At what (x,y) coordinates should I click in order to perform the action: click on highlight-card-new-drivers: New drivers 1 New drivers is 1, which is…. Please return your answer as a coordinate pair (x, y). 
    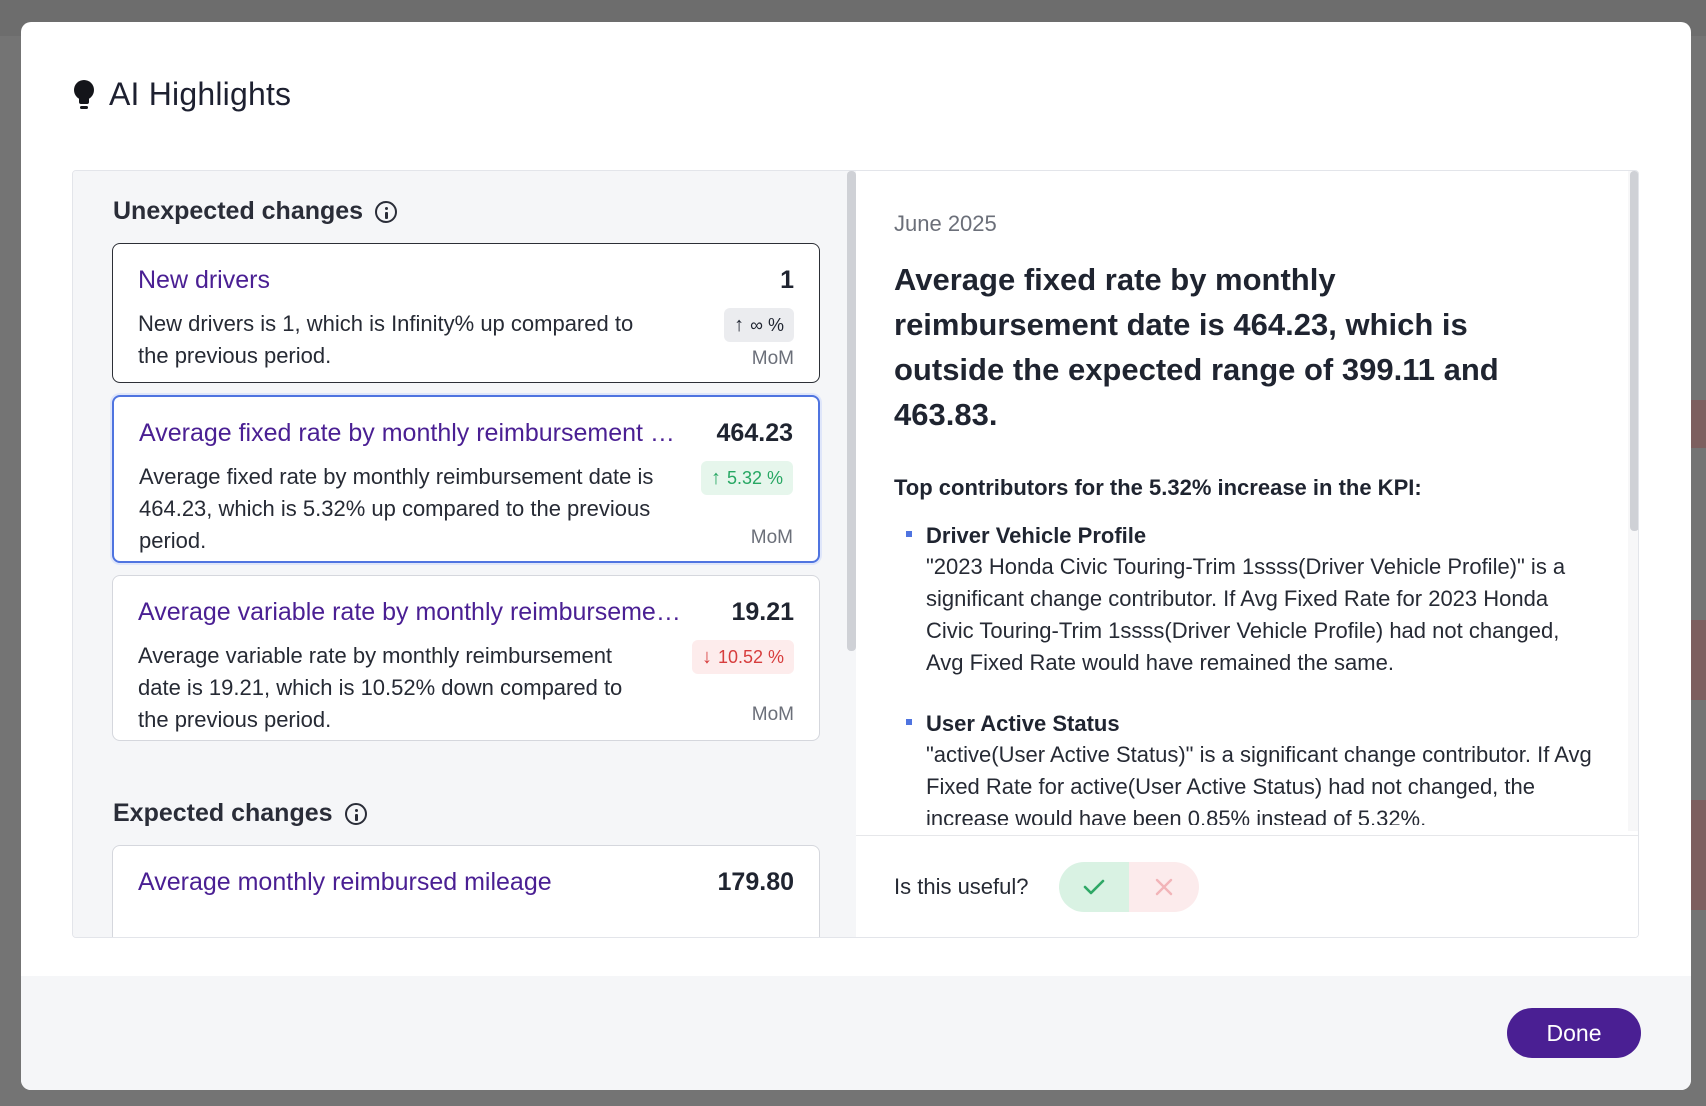
    Looking at the image, I should click on (466, 313).